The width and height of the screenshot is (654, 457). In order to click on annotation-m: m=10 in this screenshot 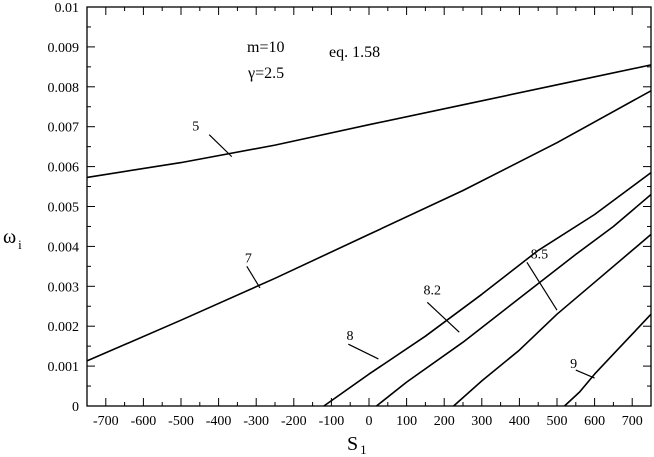, I will do `click(265, 47)`.